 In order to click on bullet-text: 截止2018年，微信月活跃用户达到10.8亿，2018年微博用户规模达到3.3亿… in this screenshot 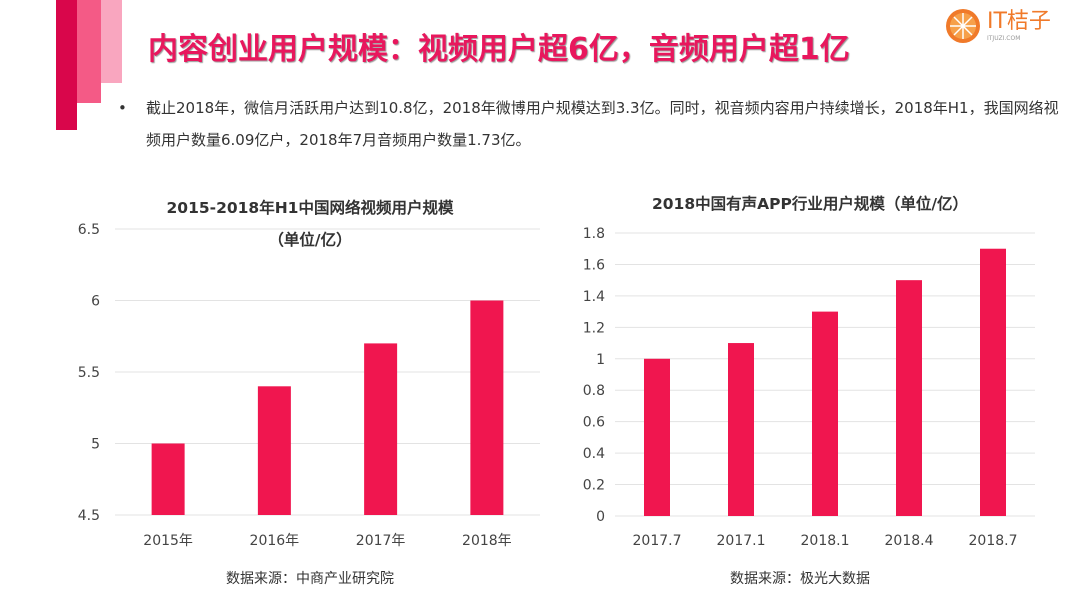, I will do `click(602, 124)`.